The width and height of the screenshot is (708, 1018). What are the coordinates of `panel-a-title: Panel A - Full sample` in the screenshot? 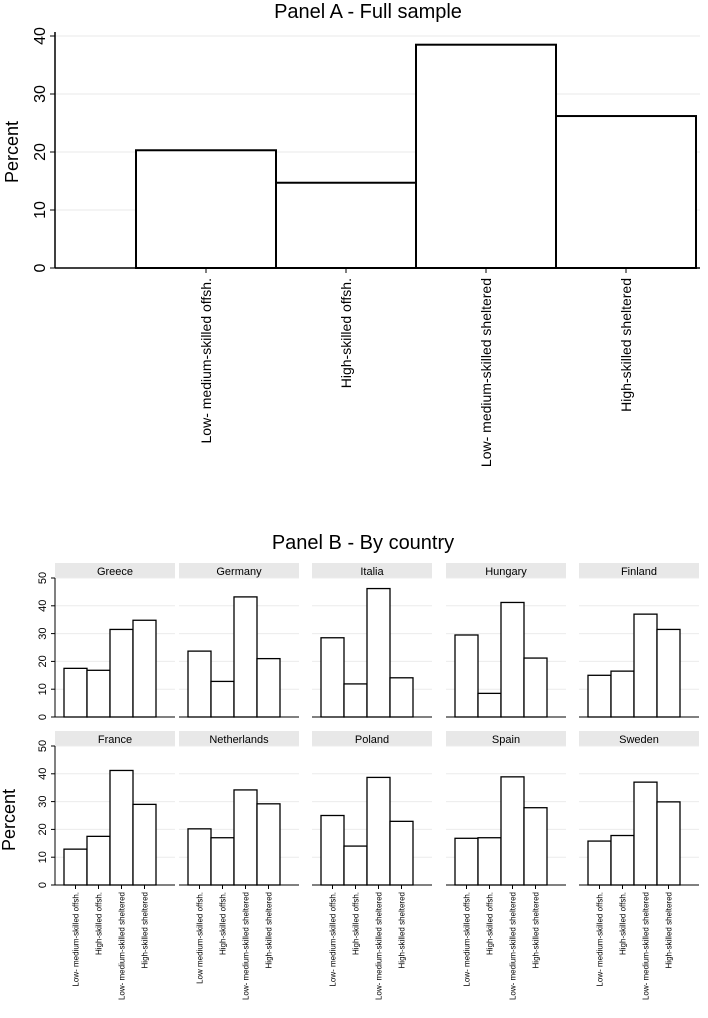 It's located at (368, 12).